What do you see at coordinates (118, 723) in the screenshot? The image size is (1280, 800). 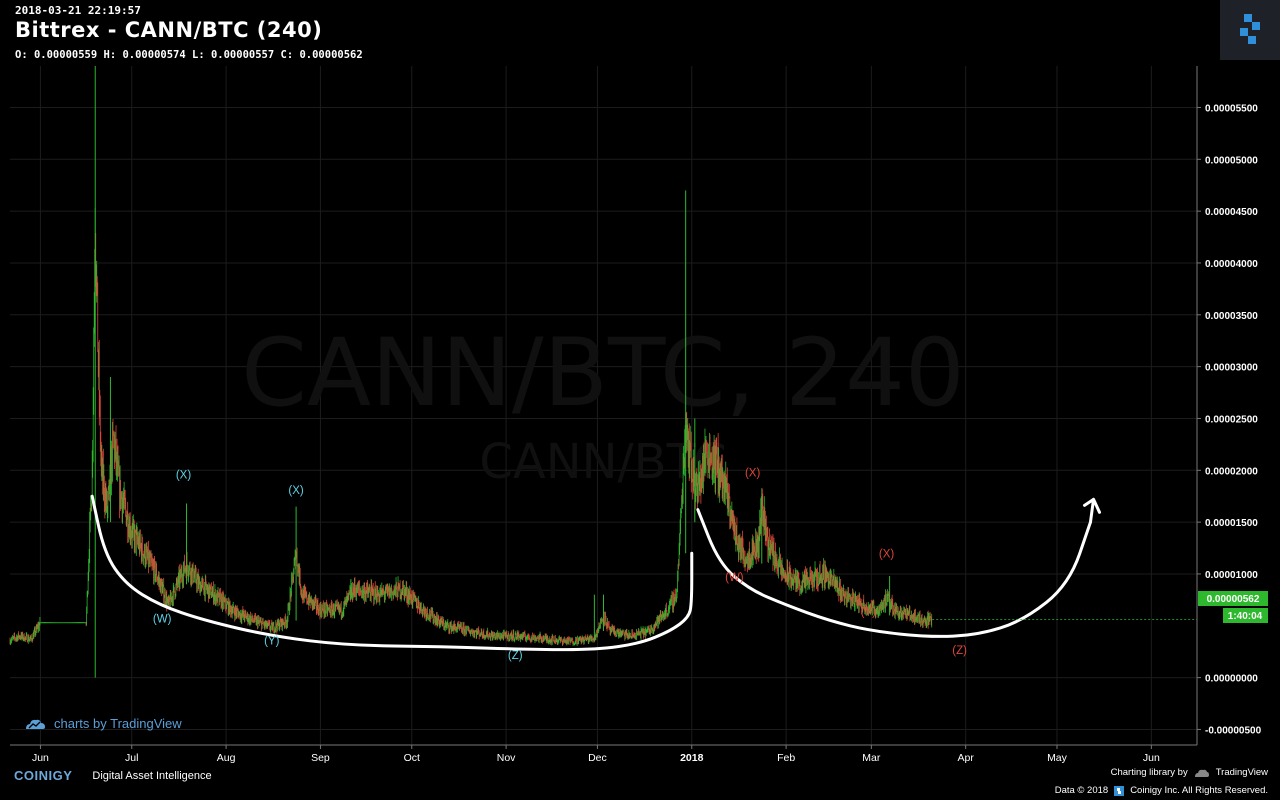 I see `tradingview-link-label: charts by TradingView` at bounding box center [118, 723].